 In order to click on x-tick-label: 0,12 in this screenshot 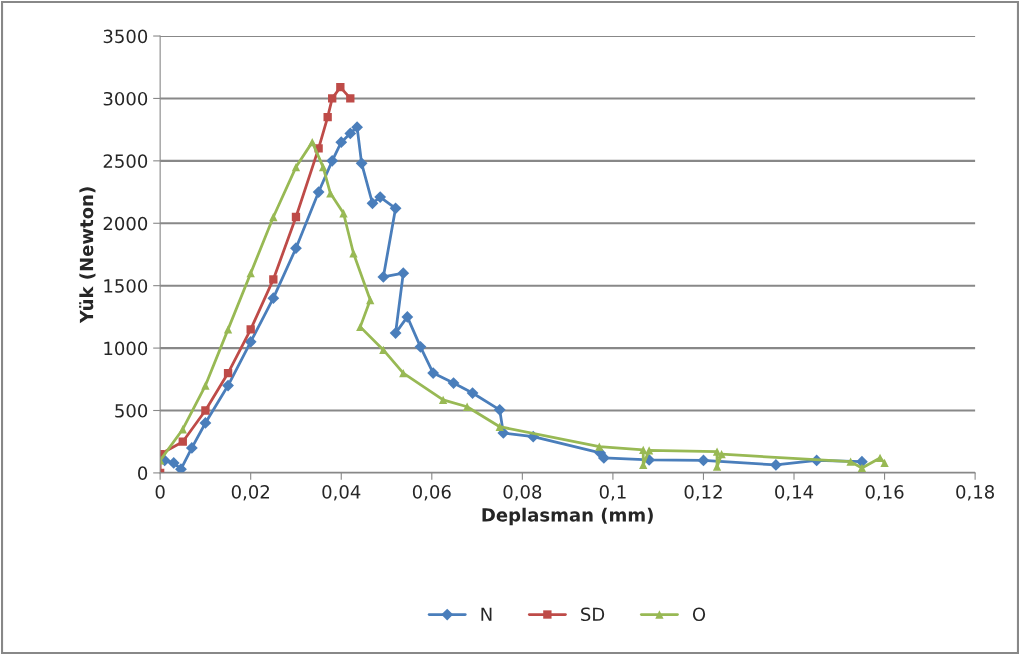, I will do `click(703, 493)`.